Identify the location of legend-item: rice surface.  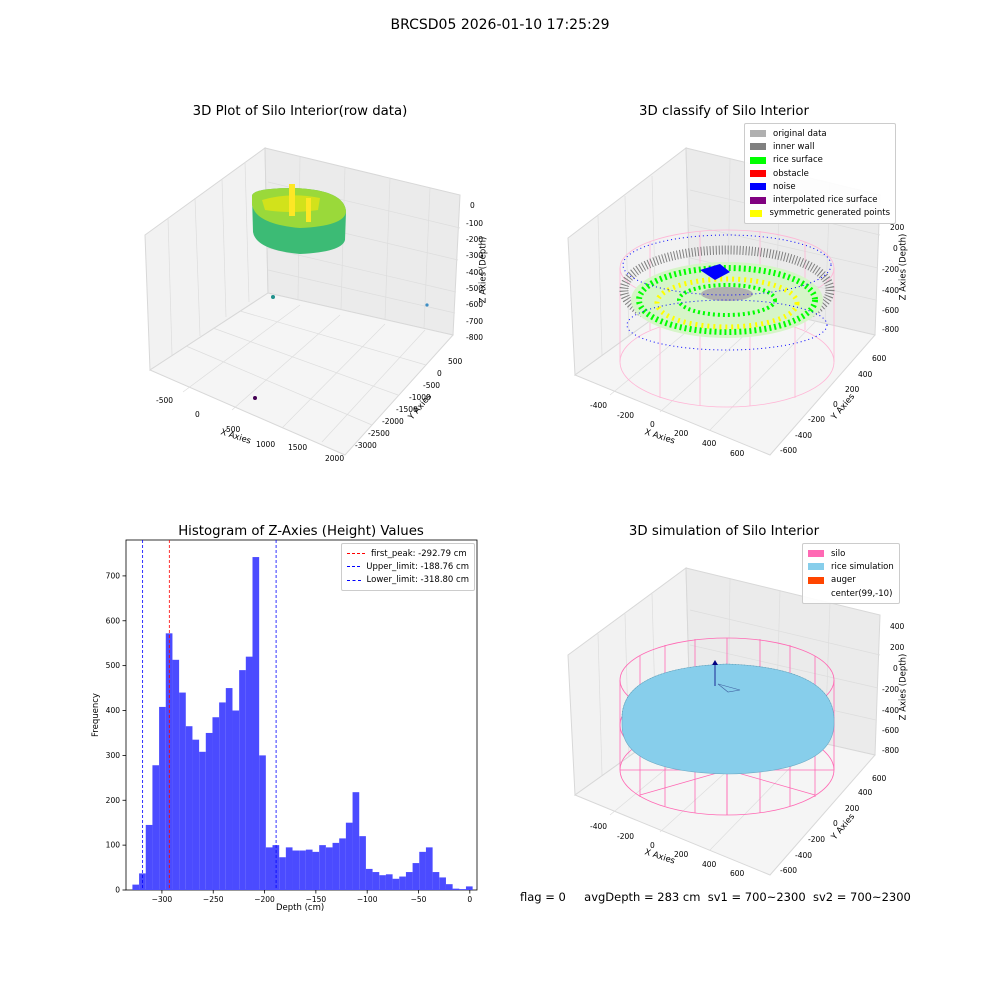
(820, 160).